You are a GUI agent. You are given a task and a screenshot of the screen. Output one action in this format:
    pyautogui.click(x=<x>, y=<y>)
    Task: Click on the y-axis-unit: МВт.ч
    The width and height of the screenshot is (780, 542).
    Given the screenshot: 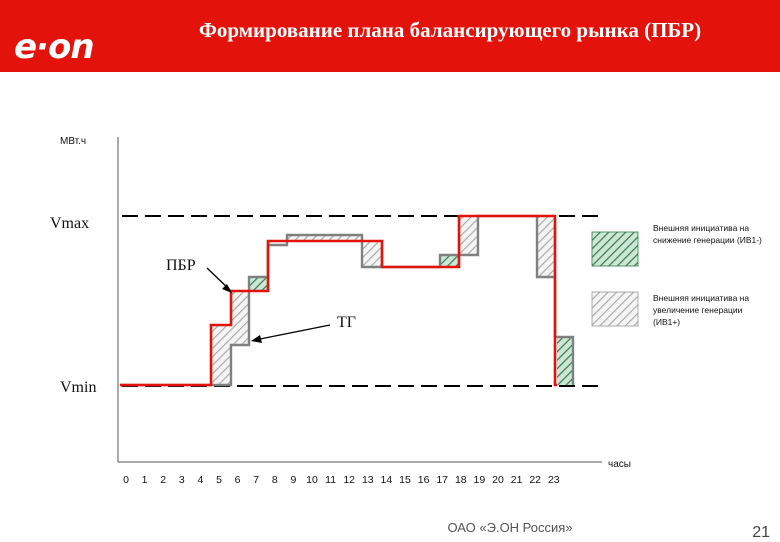 What is the action you would take?
    pyautogui.click(x=73, y=141)
    